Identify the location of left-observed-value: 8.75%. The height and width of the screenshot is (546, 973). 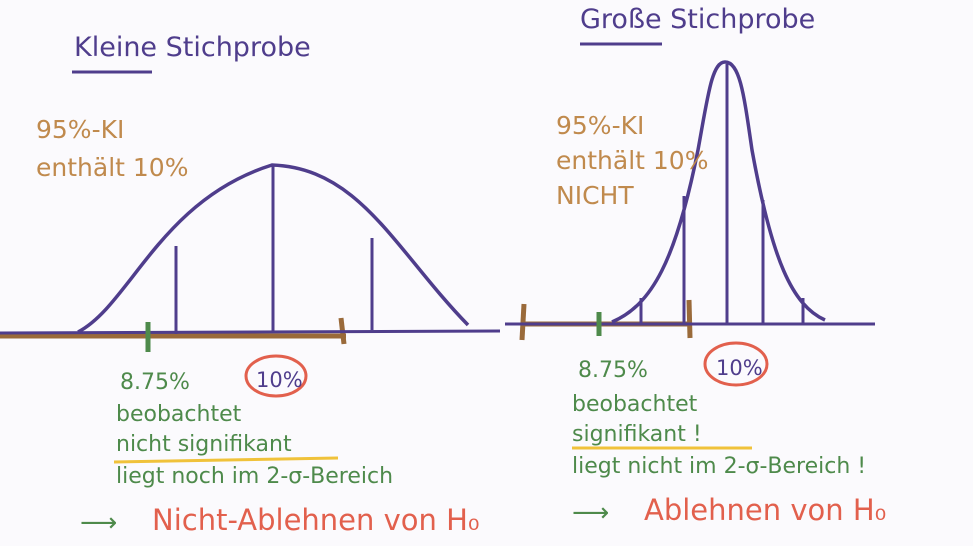
(155, 382).